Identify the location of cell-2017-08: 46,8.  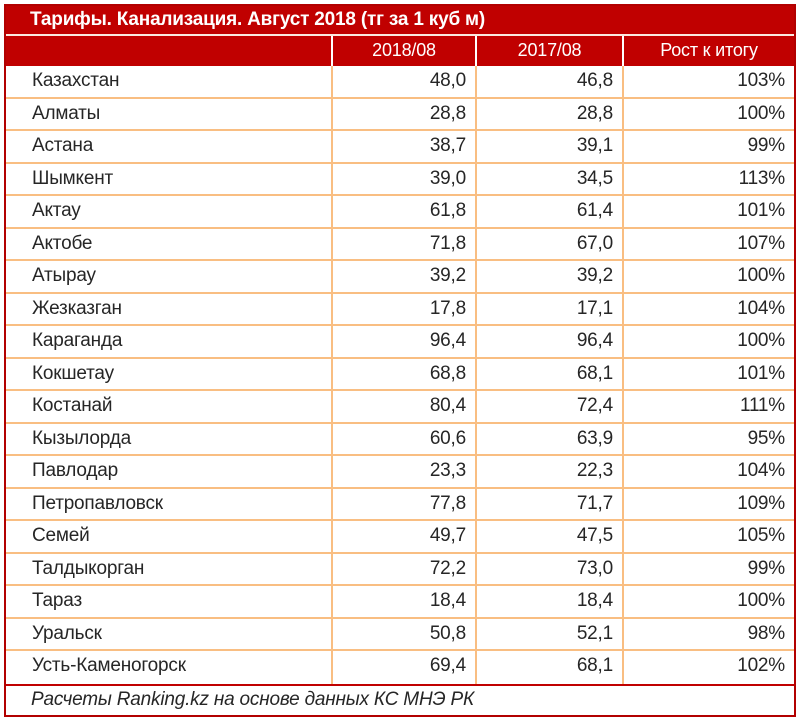
(548, 81).